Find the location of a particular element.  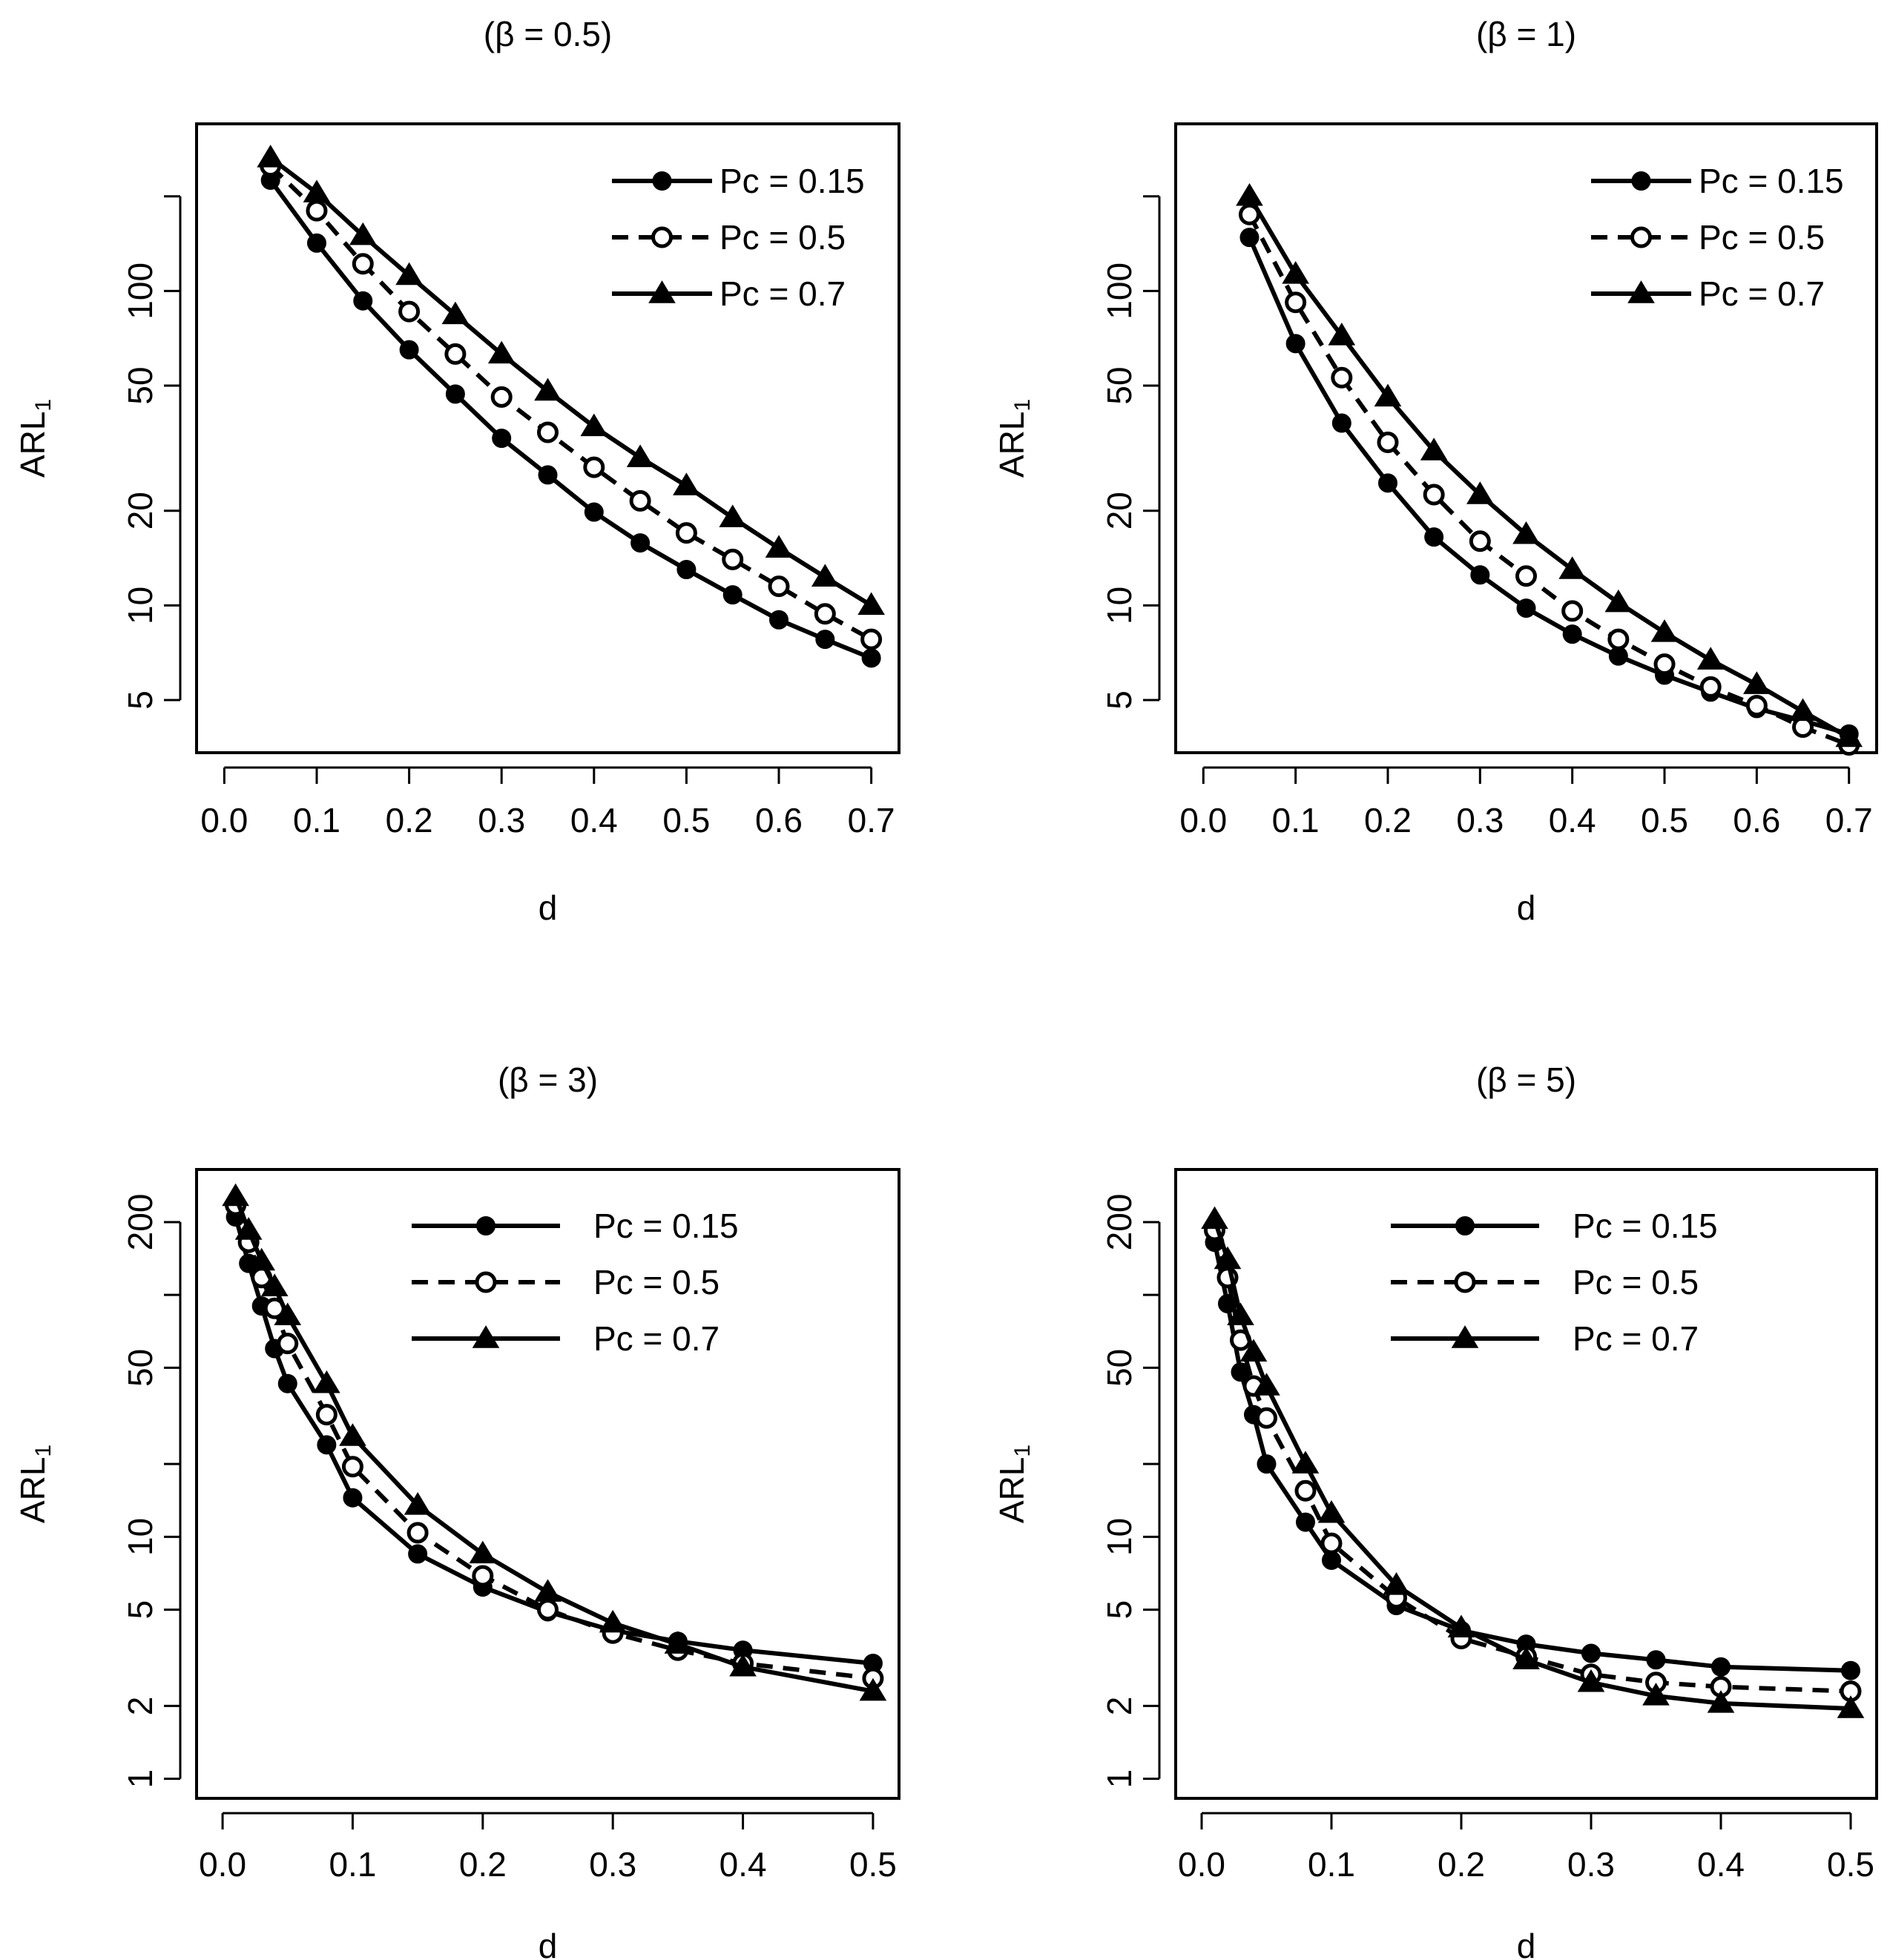

chart-title: (β = 1) is located at coordinates (1526, 34).